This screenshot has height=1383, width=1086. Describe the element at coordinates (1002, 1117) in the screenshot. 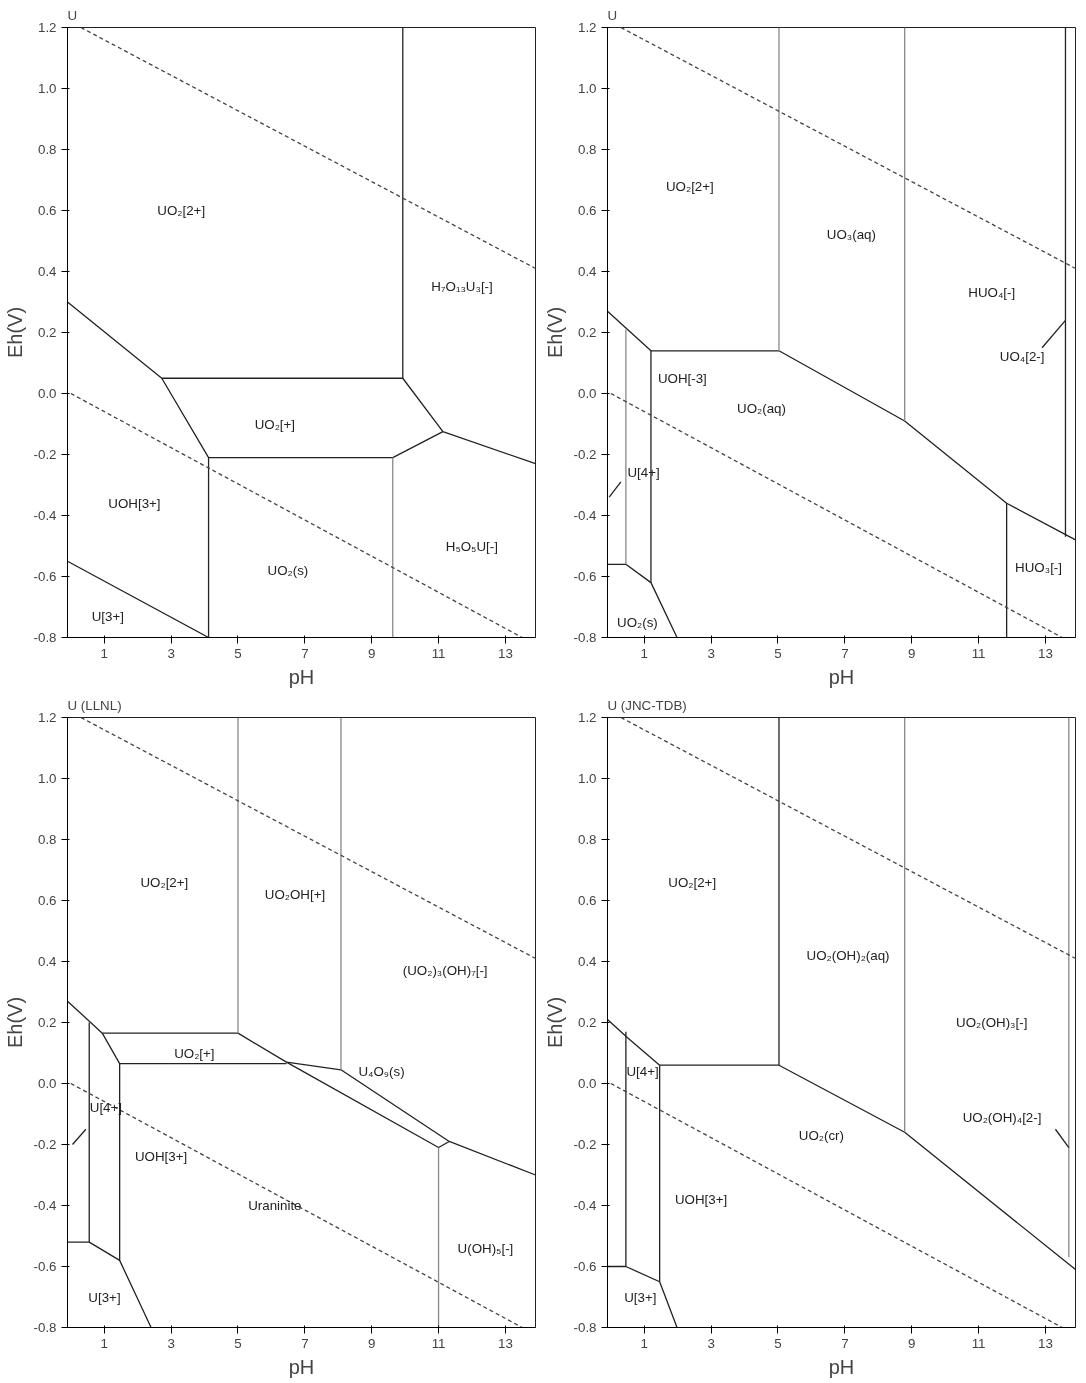

I see `annotation: UO₂(OH)₄[2-]` at that location.